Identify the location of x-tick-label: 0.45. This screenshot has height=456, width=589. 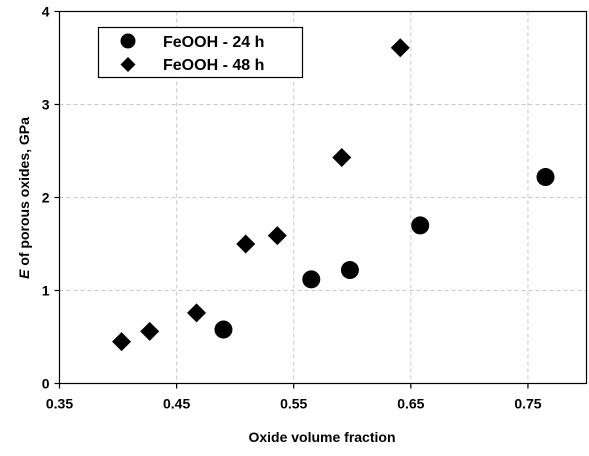
(176, 404).